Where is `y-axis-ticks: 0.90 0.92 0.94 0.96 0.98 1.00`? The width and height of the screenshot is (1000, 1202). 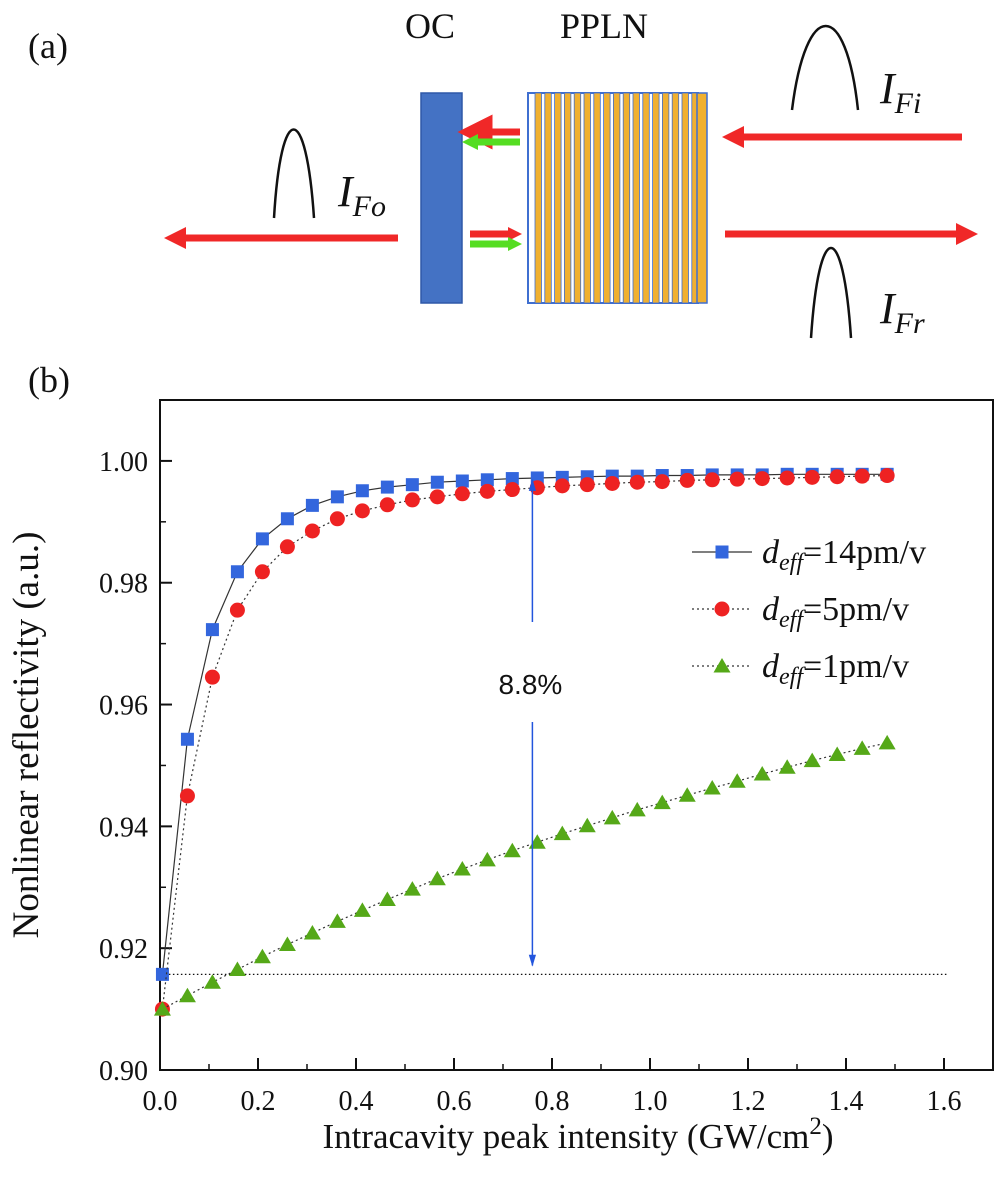
y-axis-ticks: 0.90 0.92 0.94 0.96 0.98 1.00 is located at coordinates (135, 743).